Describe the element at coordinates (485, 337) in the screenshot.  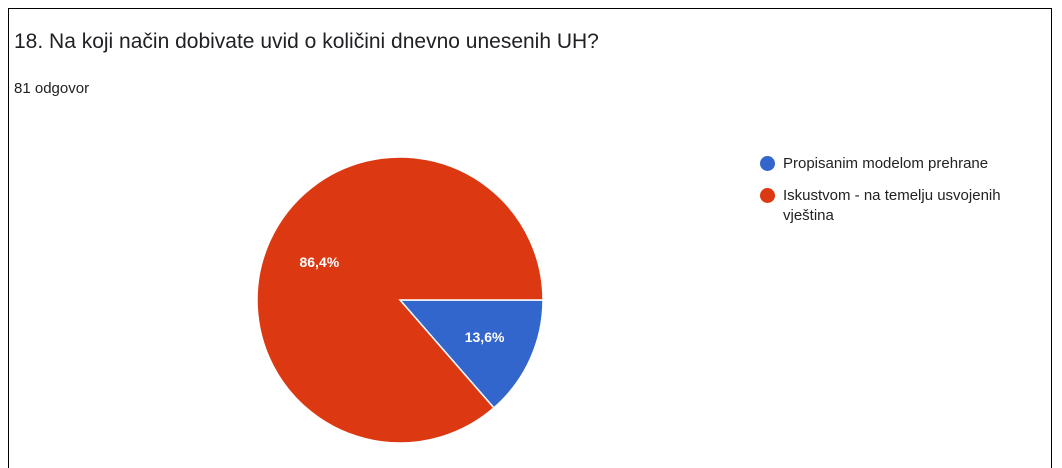
I see `data-label: 13,6%` at that location.